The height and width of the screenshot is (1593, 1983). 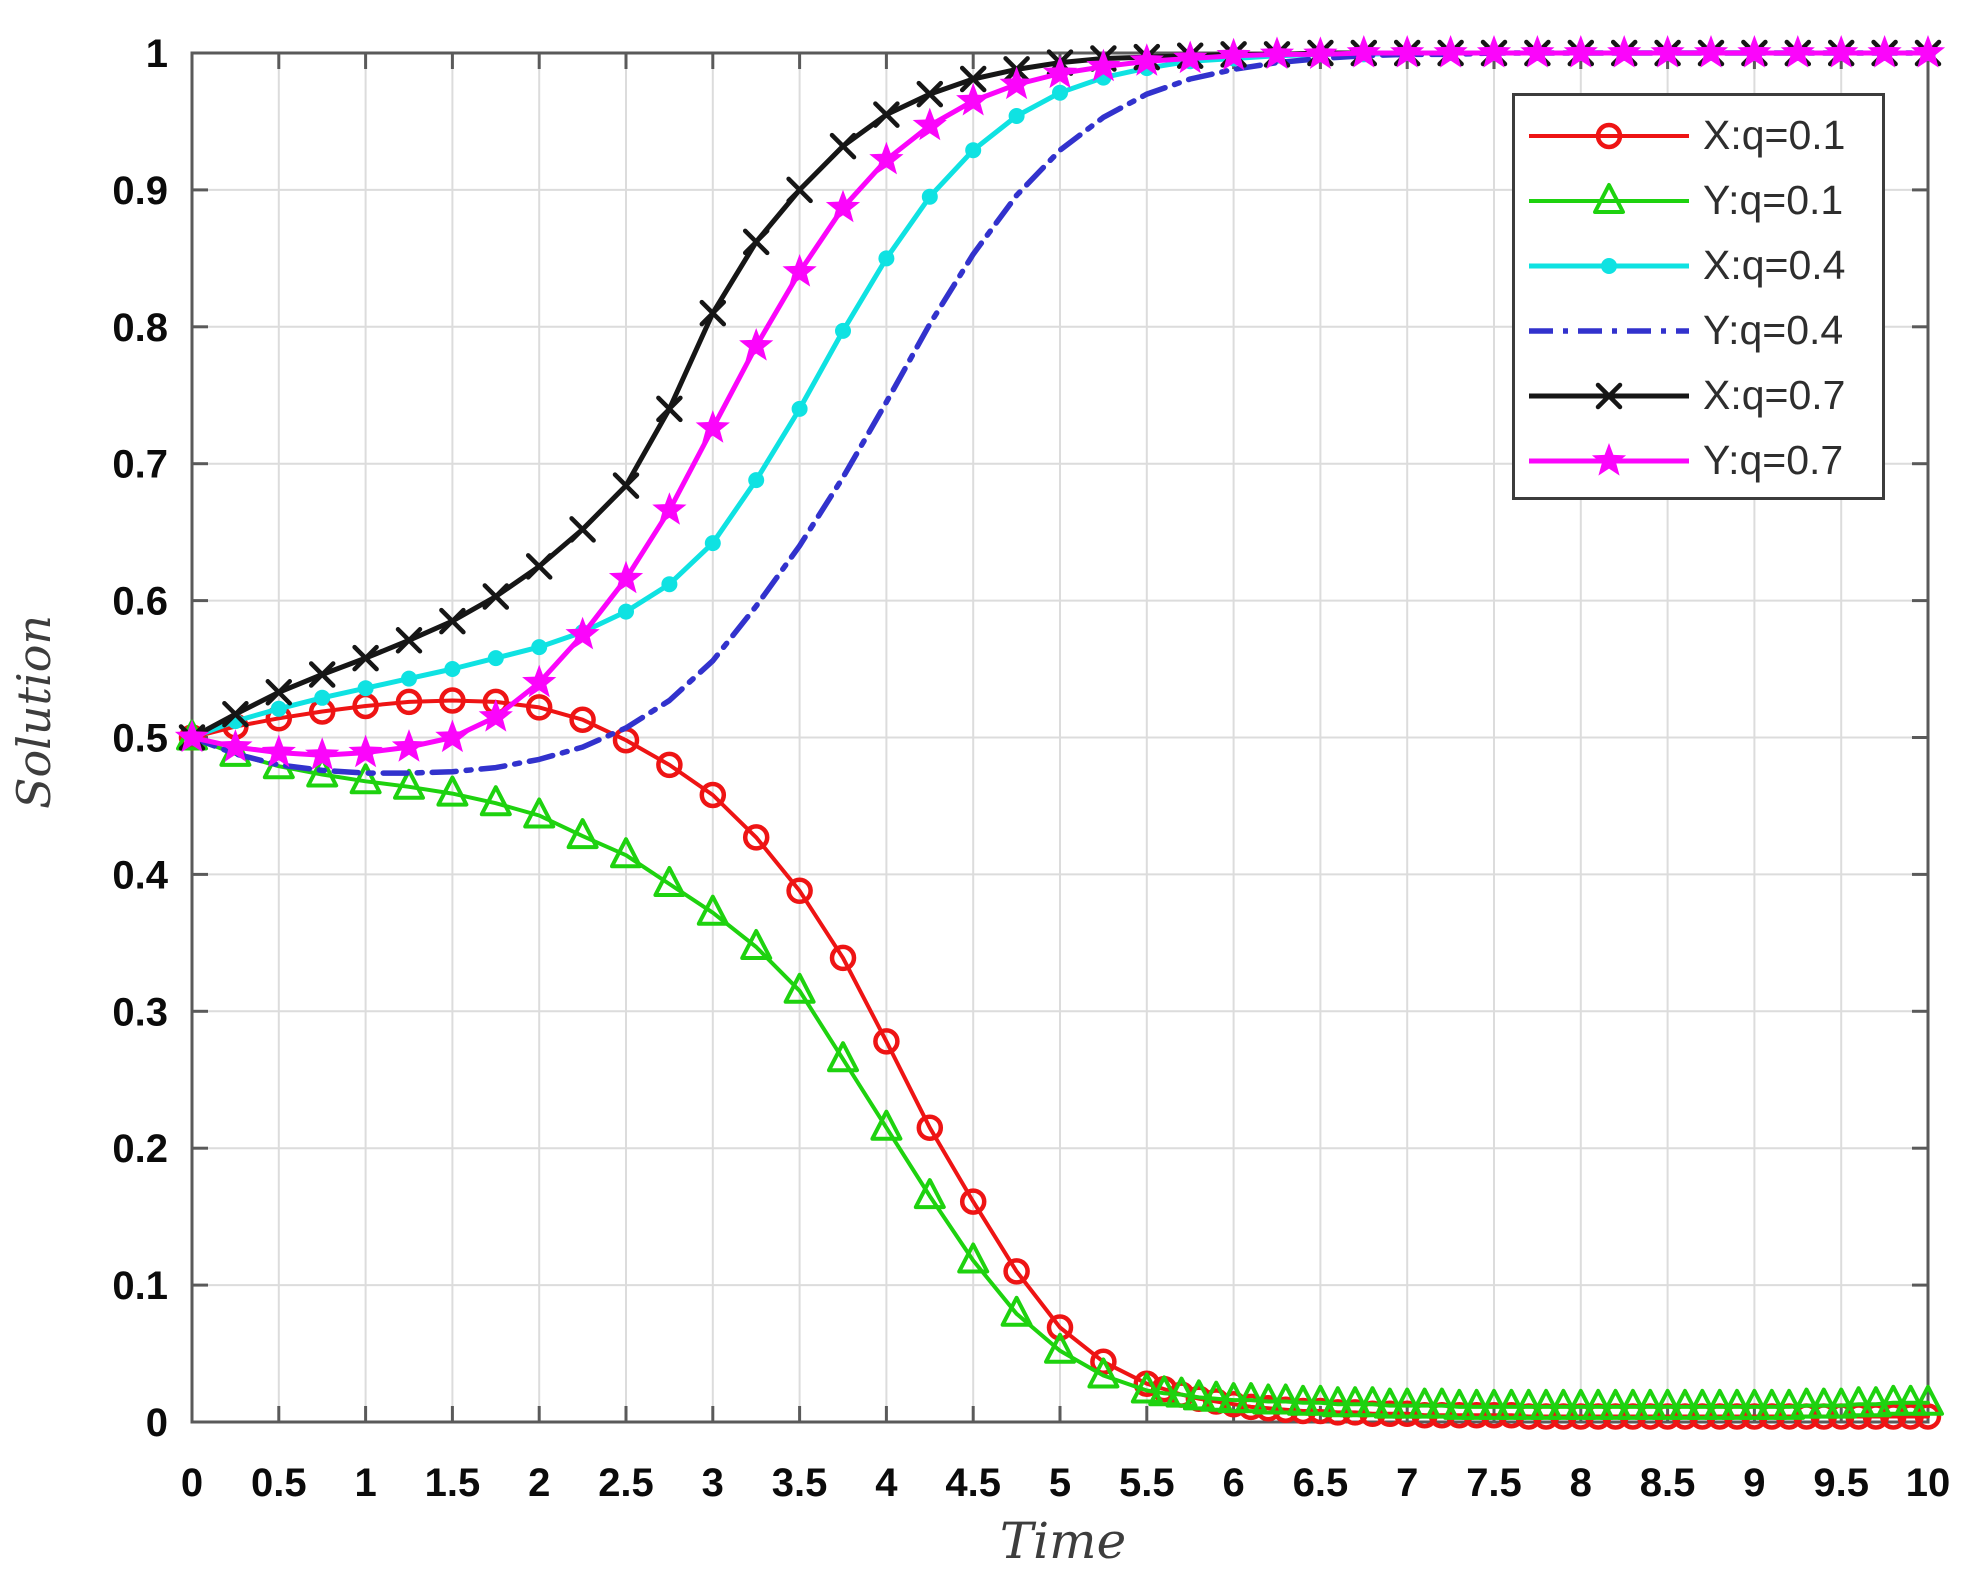 I want to click on x-tick-label: 4, so click(x=886, y=1483).